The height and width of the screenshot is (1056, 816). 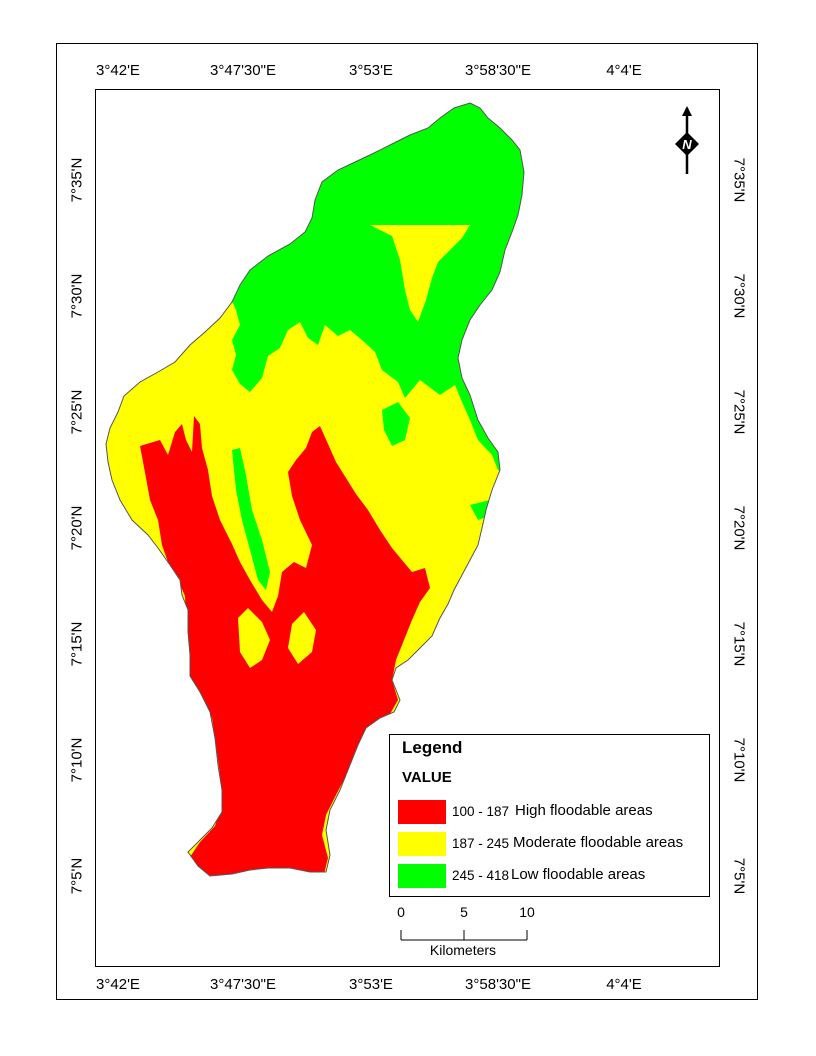 What do you see at coordinates (422, 876) in the screenshot?
I see `legend-swatch-low` at bounding box center [422, 876].